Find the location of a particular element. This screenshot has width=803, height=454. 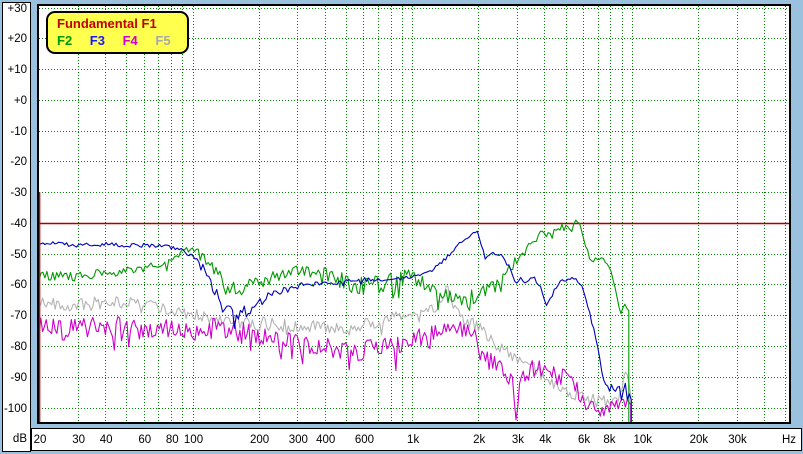

y-axis-unit: dB is located at coordinates (19, 439).